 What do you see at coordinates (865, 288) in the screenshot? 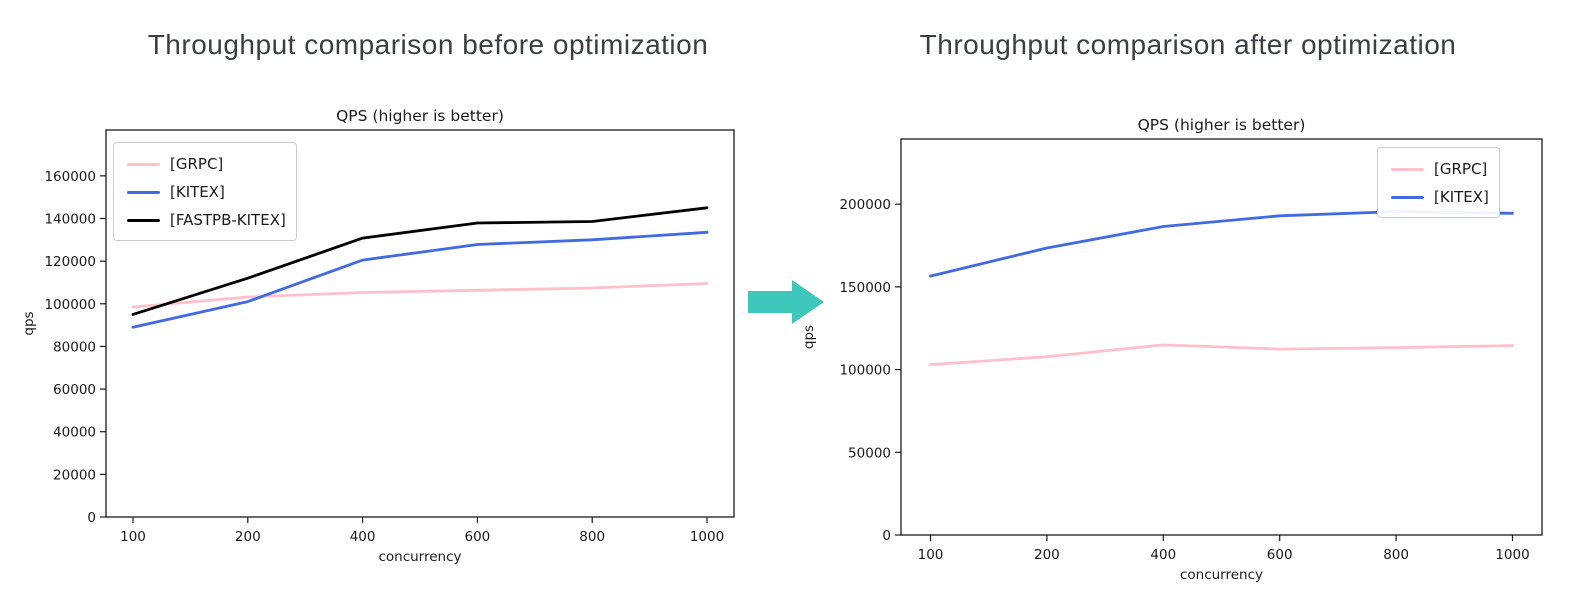
I see `y-tick-label: 150000` at bounding box center [865, 288].